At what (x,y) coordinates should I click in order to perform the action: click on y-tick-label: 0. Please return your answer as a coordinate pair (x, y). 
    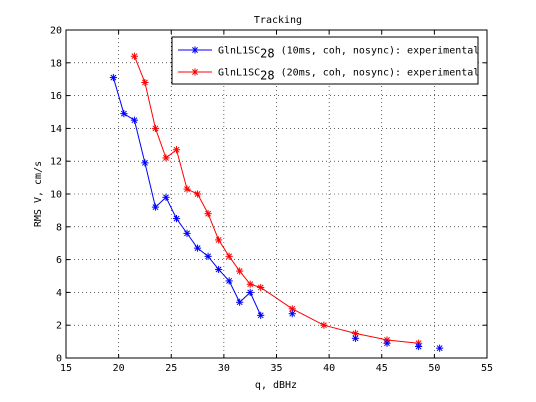
    Looking at the image, I should click on (59, 359).